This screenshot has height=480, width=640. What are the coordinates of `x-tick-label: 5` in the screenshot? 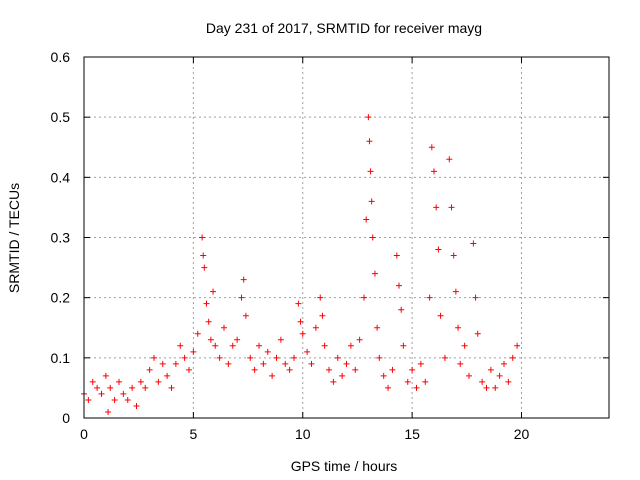 It's located at (193, 434).